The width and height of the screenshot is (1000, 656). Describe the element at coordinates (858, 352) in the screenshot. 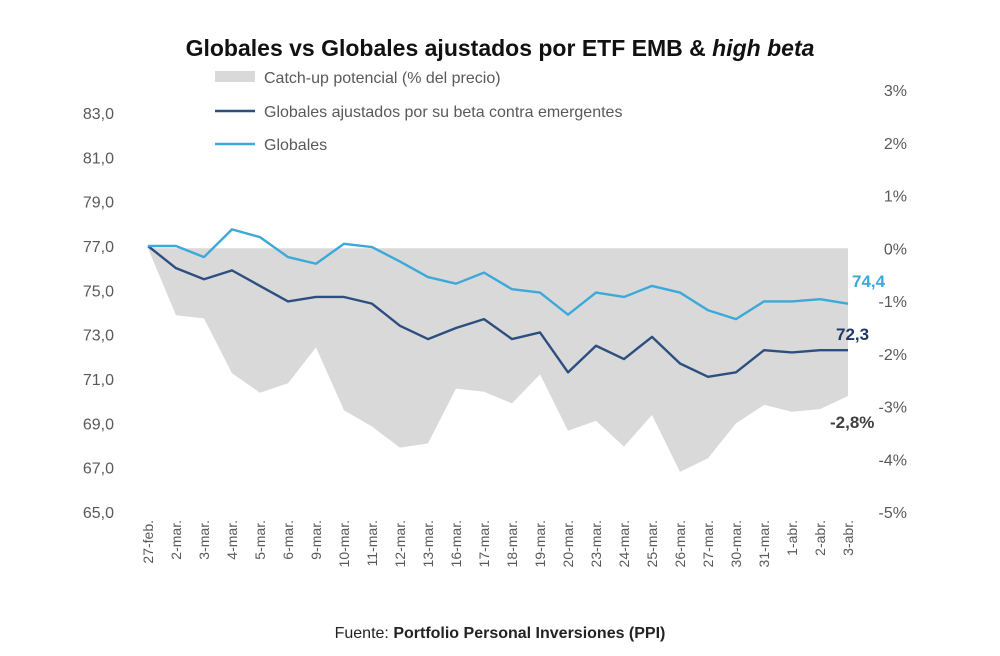

I see `data-labels: 74,4 72,3 -2,8%` at that location.